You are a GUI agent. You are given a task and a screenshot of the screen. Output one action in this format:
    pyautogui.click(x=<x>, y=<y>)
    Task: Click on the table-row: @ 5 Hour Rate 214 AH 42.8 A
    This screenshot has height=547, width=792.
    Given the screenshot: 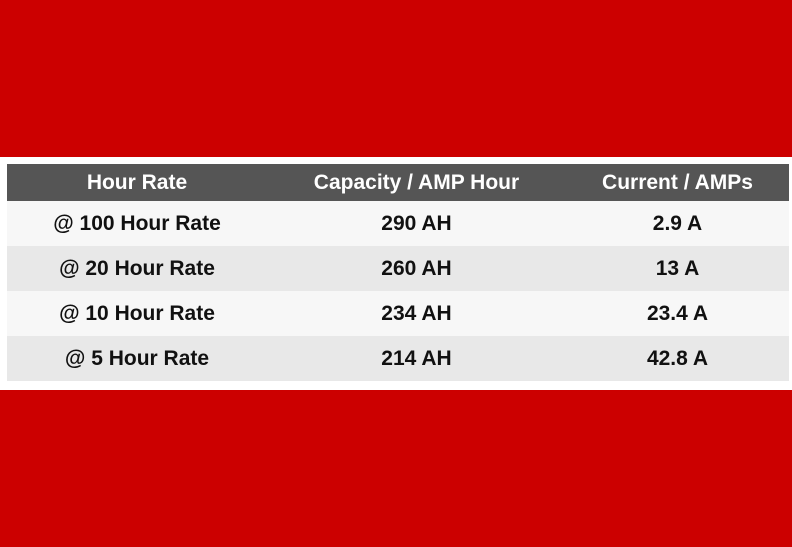 What is the action you would take?
    pyautogui.click(x=398, y=358)
    